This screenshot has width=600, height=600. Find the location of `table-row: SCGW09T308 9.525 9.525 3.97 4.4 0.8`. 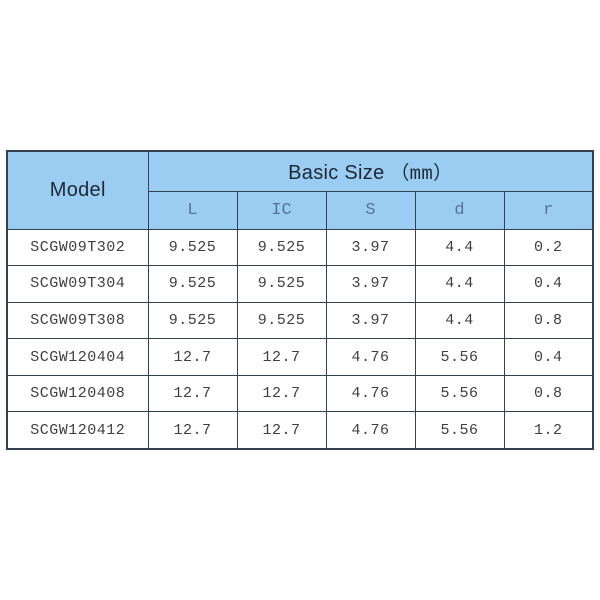

table-row: SCGW09T308 9.525 9.525 3.97 4.4 0.8 is located at coordinates (300, 320).